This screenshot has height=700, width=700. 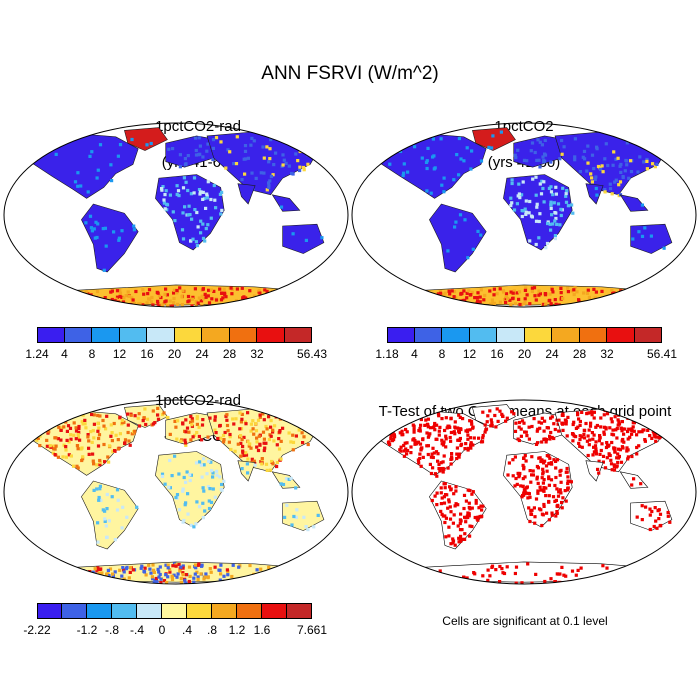 What do you see at coordinates (202, 354) in the screenshot?
I see `colorbar-tick-label: 24` at bounding box center [202, 354].